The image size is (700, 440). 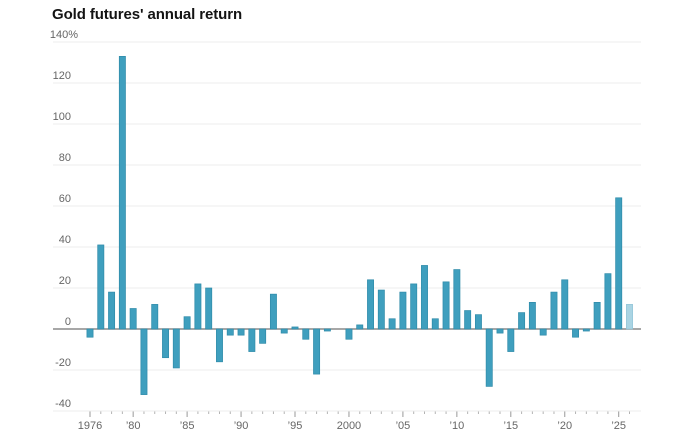 What do you see at coordinates (381, 309) in the screenshot?
I see `bar-2003` at bounding box center [381, 309].